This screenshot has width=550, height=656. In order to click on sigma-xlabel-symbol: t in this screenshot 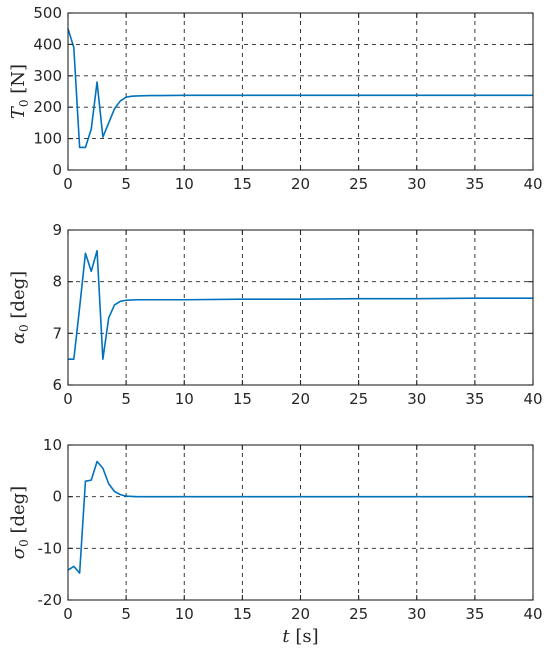, I will do `click(286, 636)`.